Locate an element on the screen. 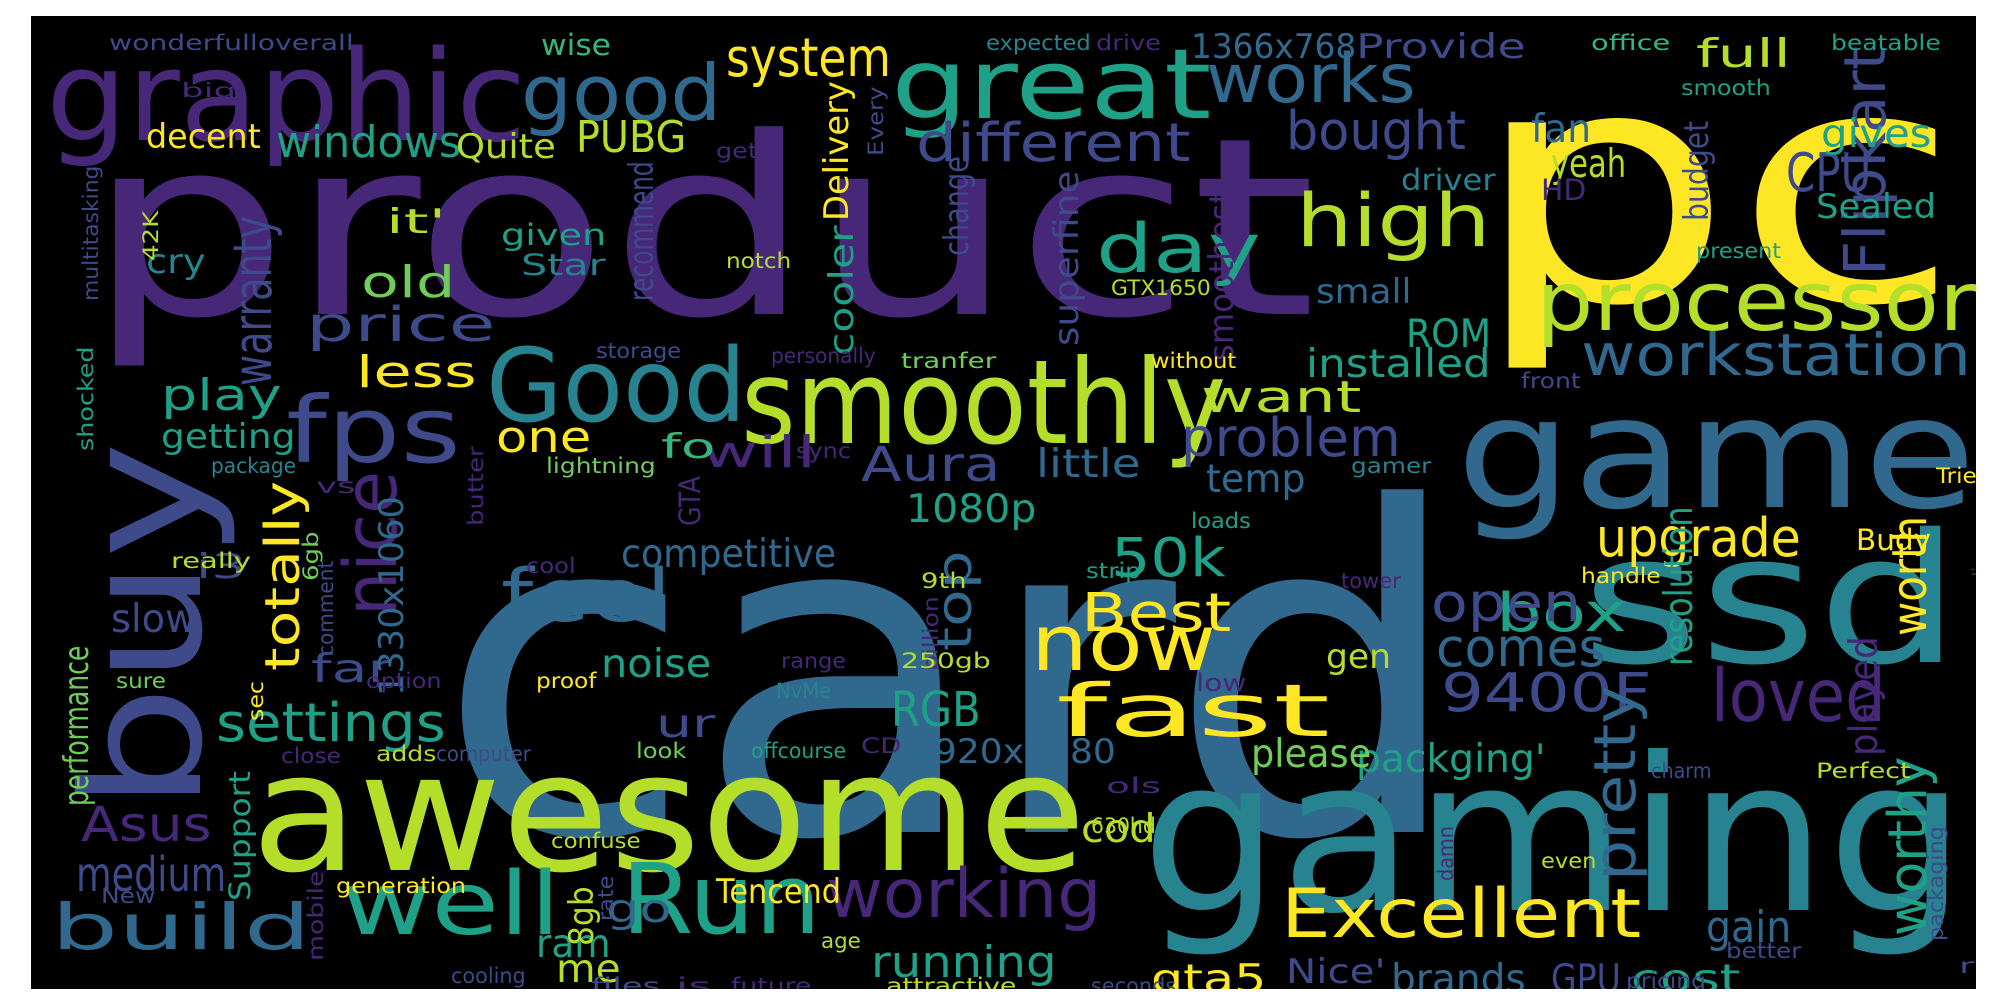 Image resolution: width=2000 pixels, height=1000 pixels. word: definitely is located at coordinates (126, 288).